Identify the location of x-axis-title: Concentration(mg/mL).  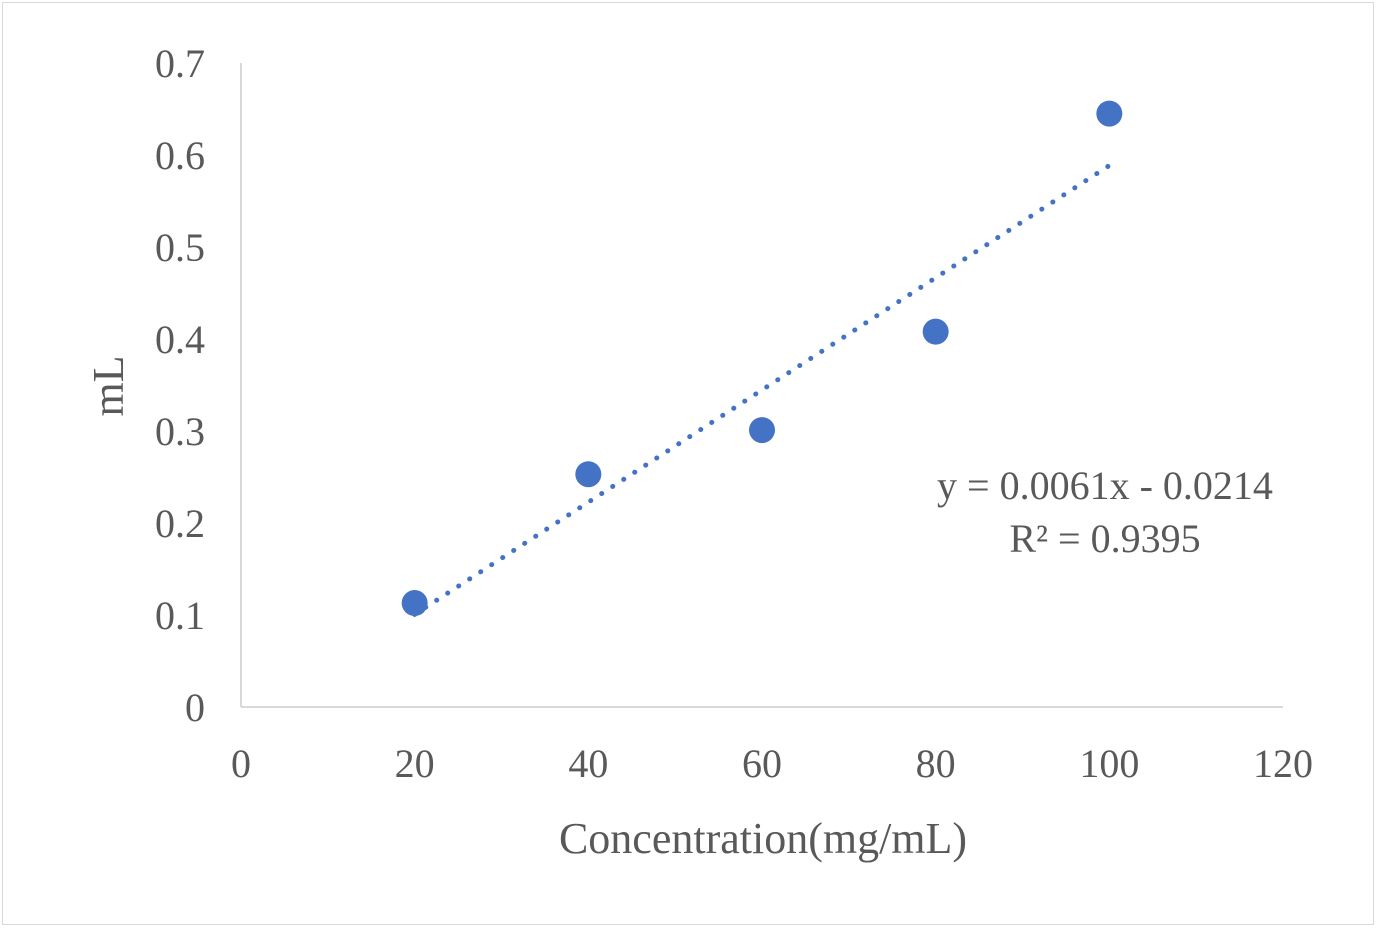
(763, 838).